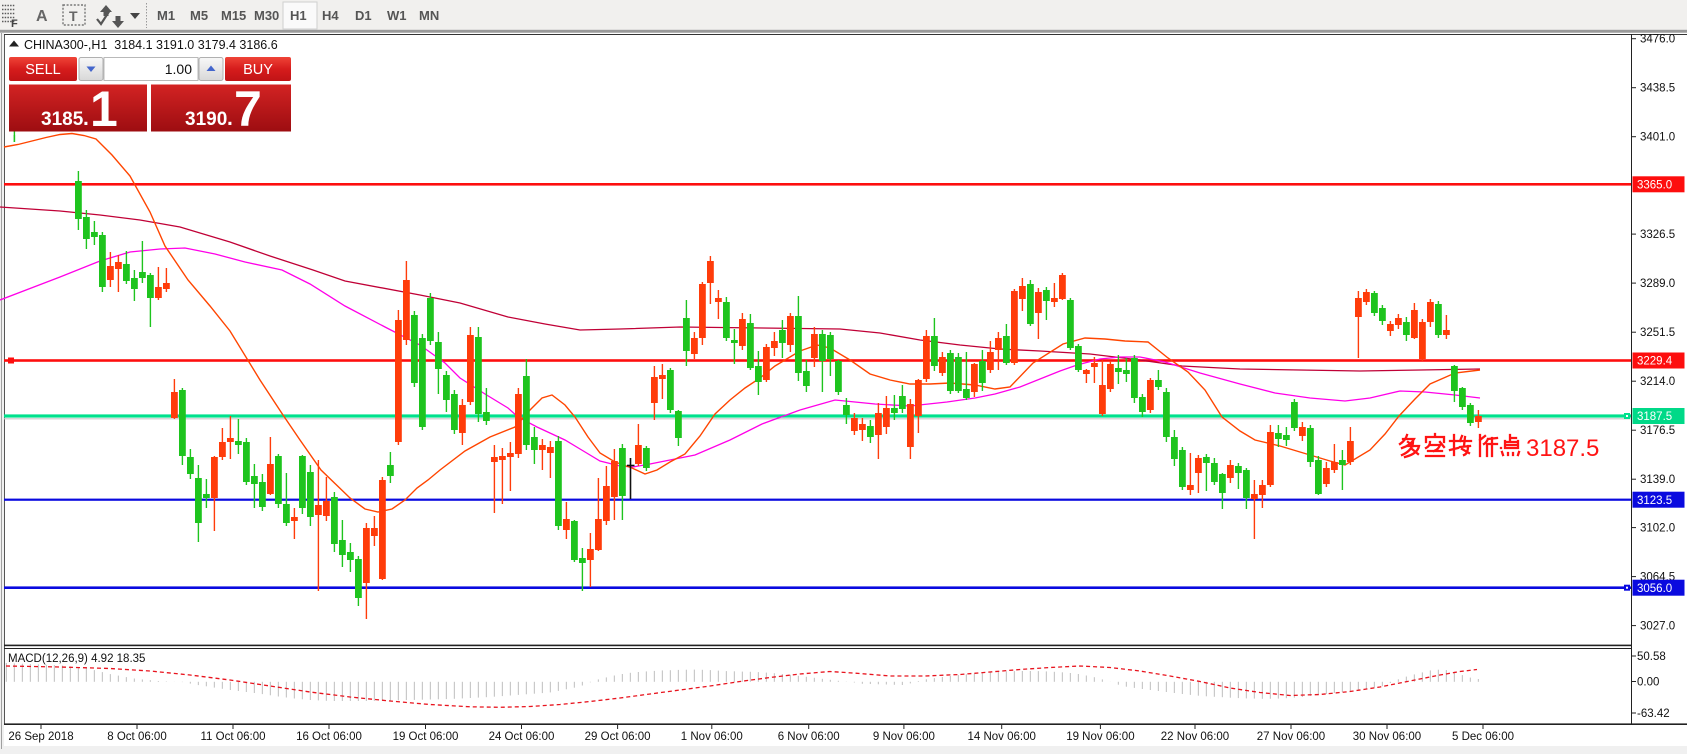 The width and height of the screenshot is (1687, 754). What do you see at coordinates (809, 737) in the screenshot?
I see `svg-text: 6 Nov 06:00` at bounding box center [809, 737].